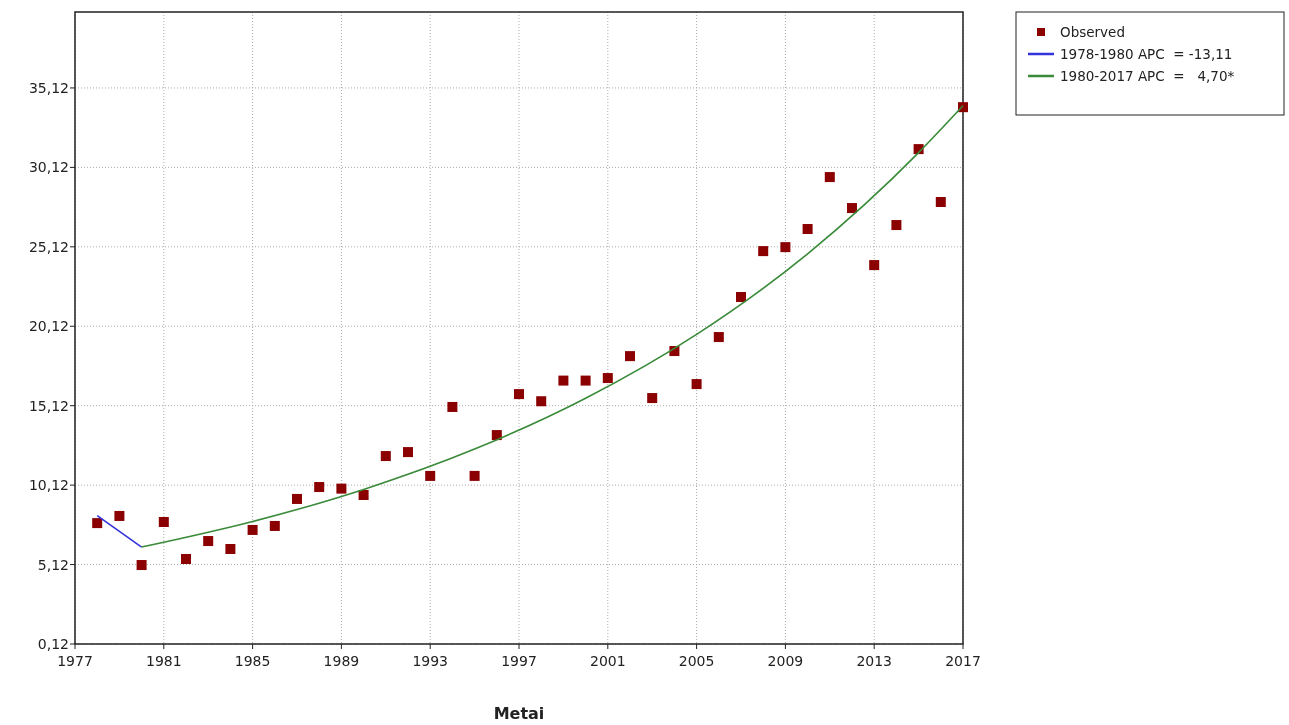 Image resolution: width=1289 pixels, height=725 pixels. I want to click on y-tick-label: 5,12, so click(53, 564).